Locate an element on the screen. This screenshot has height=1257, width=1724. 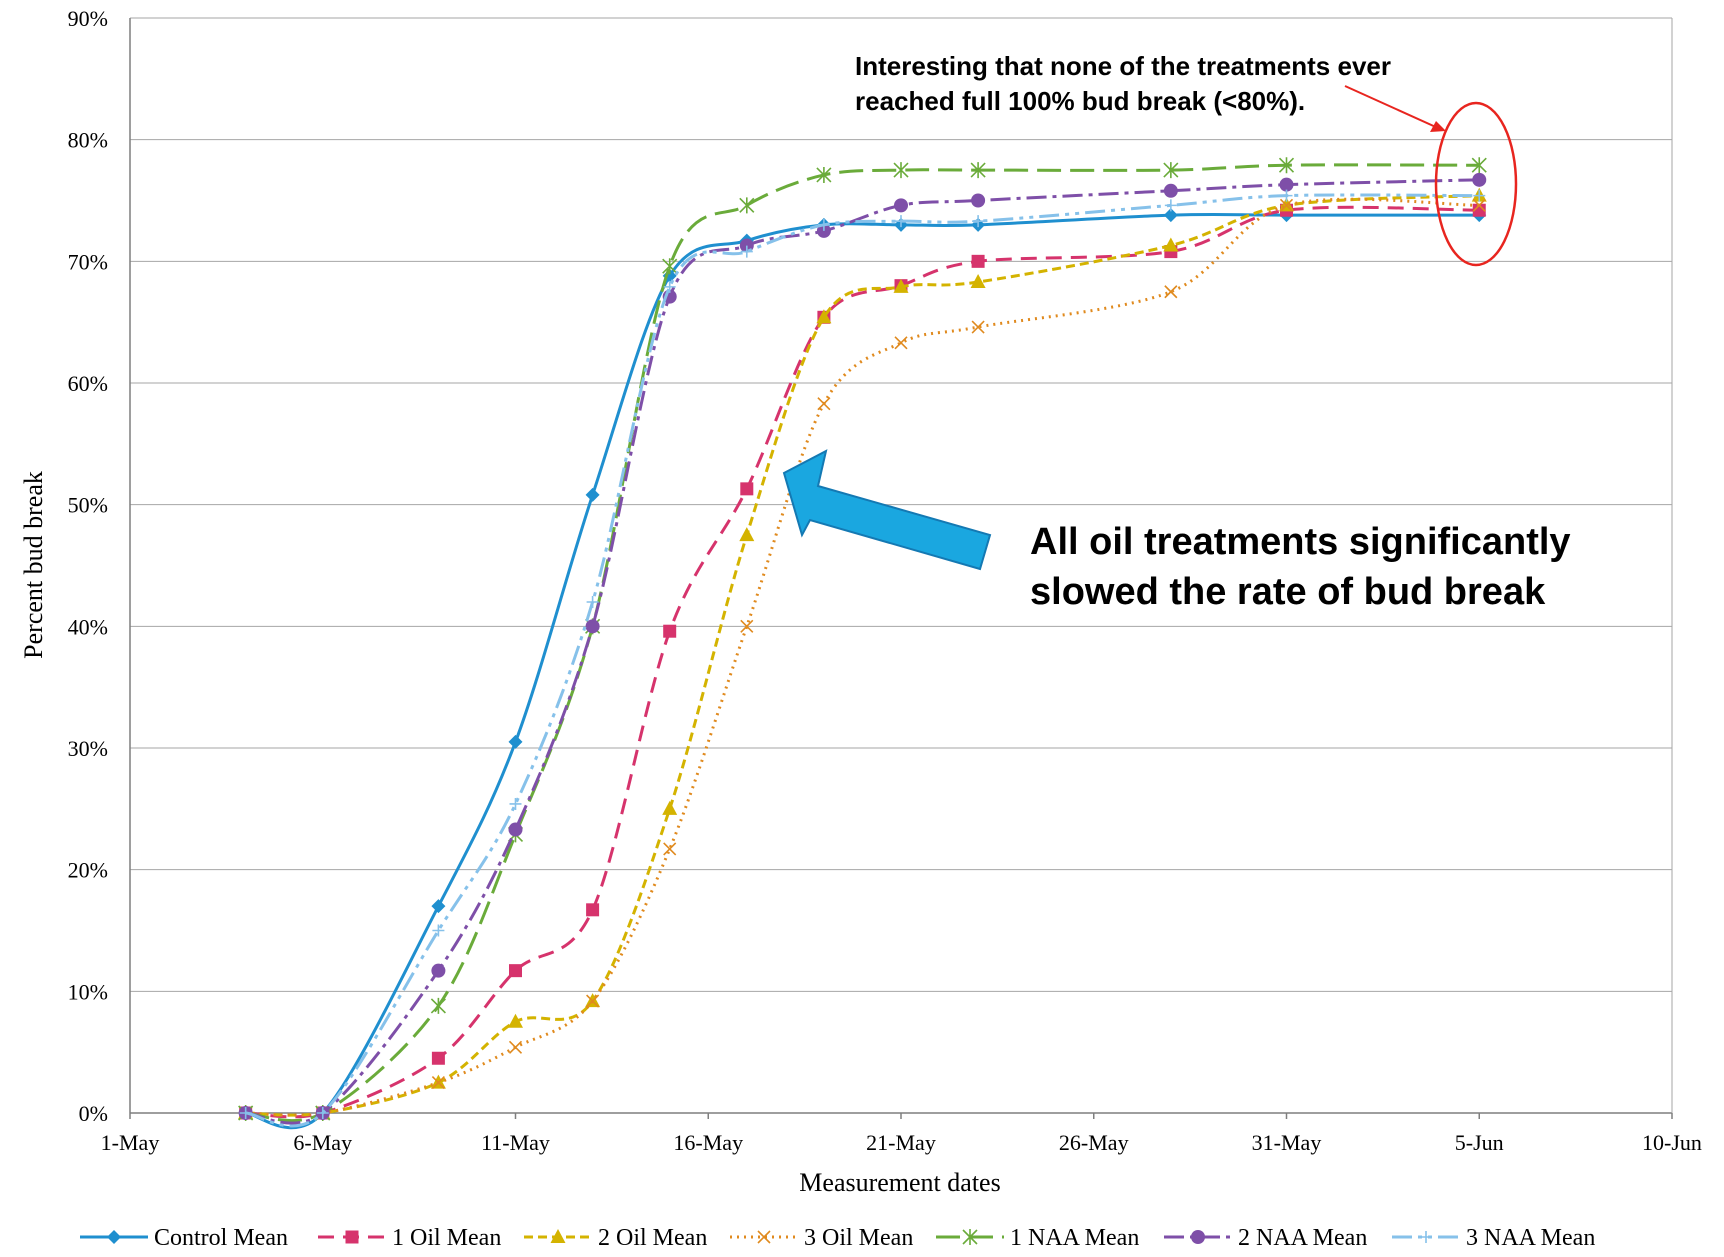
x-tick-label: 11-May is located at coordinates (515, 1142).